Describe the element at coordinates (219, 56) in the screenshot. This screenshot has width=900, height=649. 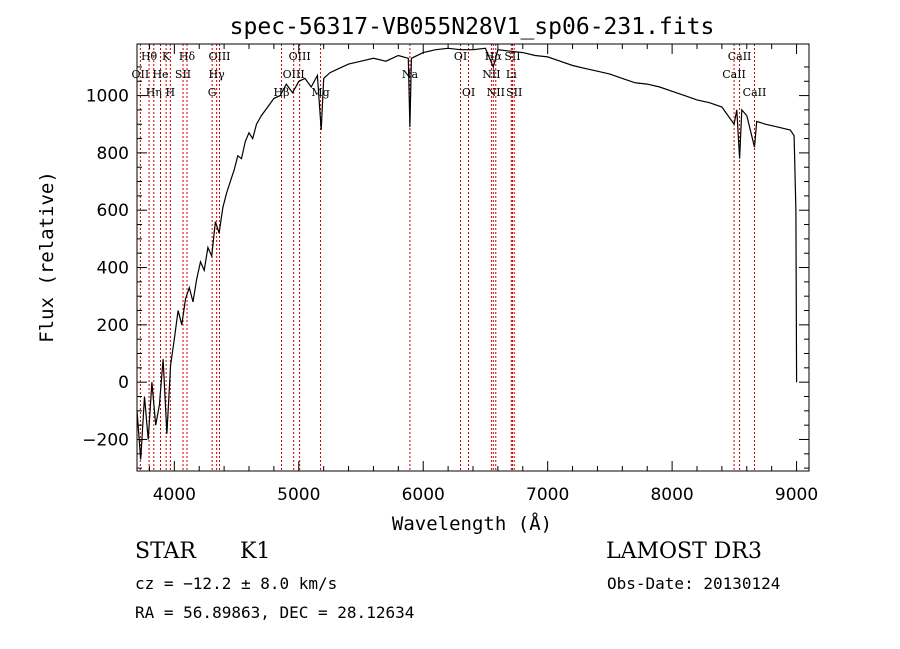
I see `line-marker-label-9: OIII` at that location.